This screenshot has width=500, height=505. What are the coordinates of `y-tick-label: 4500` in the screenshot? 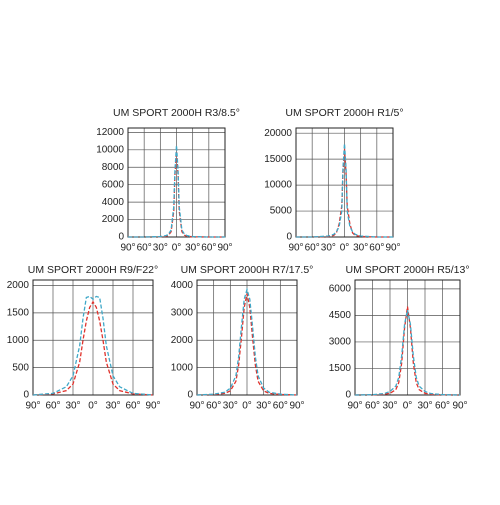 It's located at (340, 315).